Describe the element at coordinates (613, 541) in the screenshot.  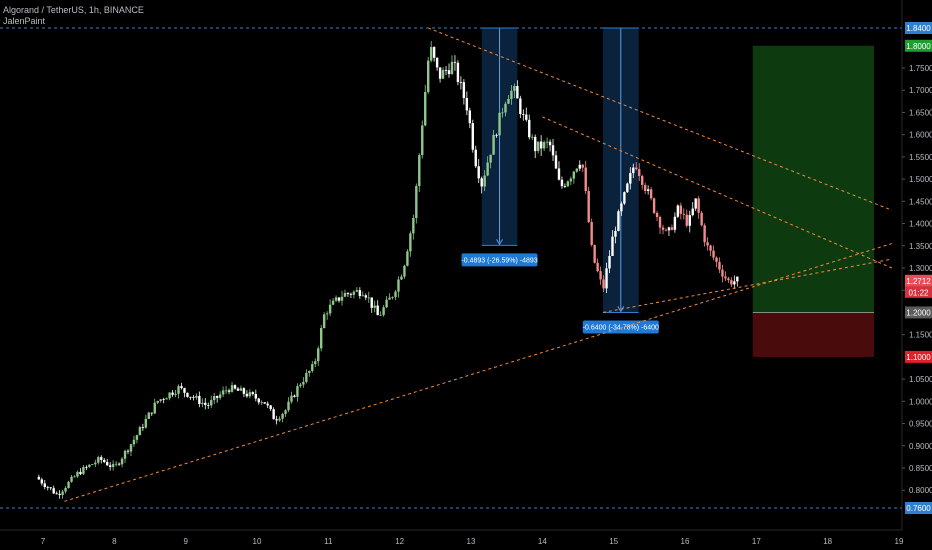
I see `time-tick-label: 15` at that location.